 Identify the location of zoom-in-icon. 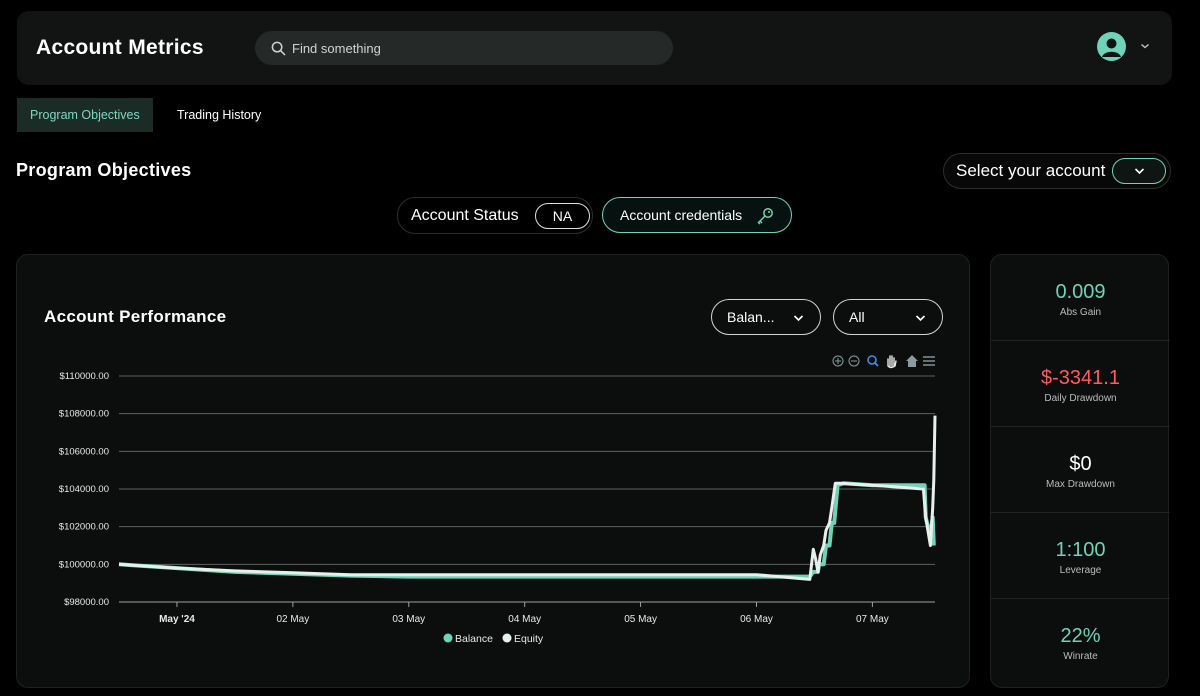
(838, 361).